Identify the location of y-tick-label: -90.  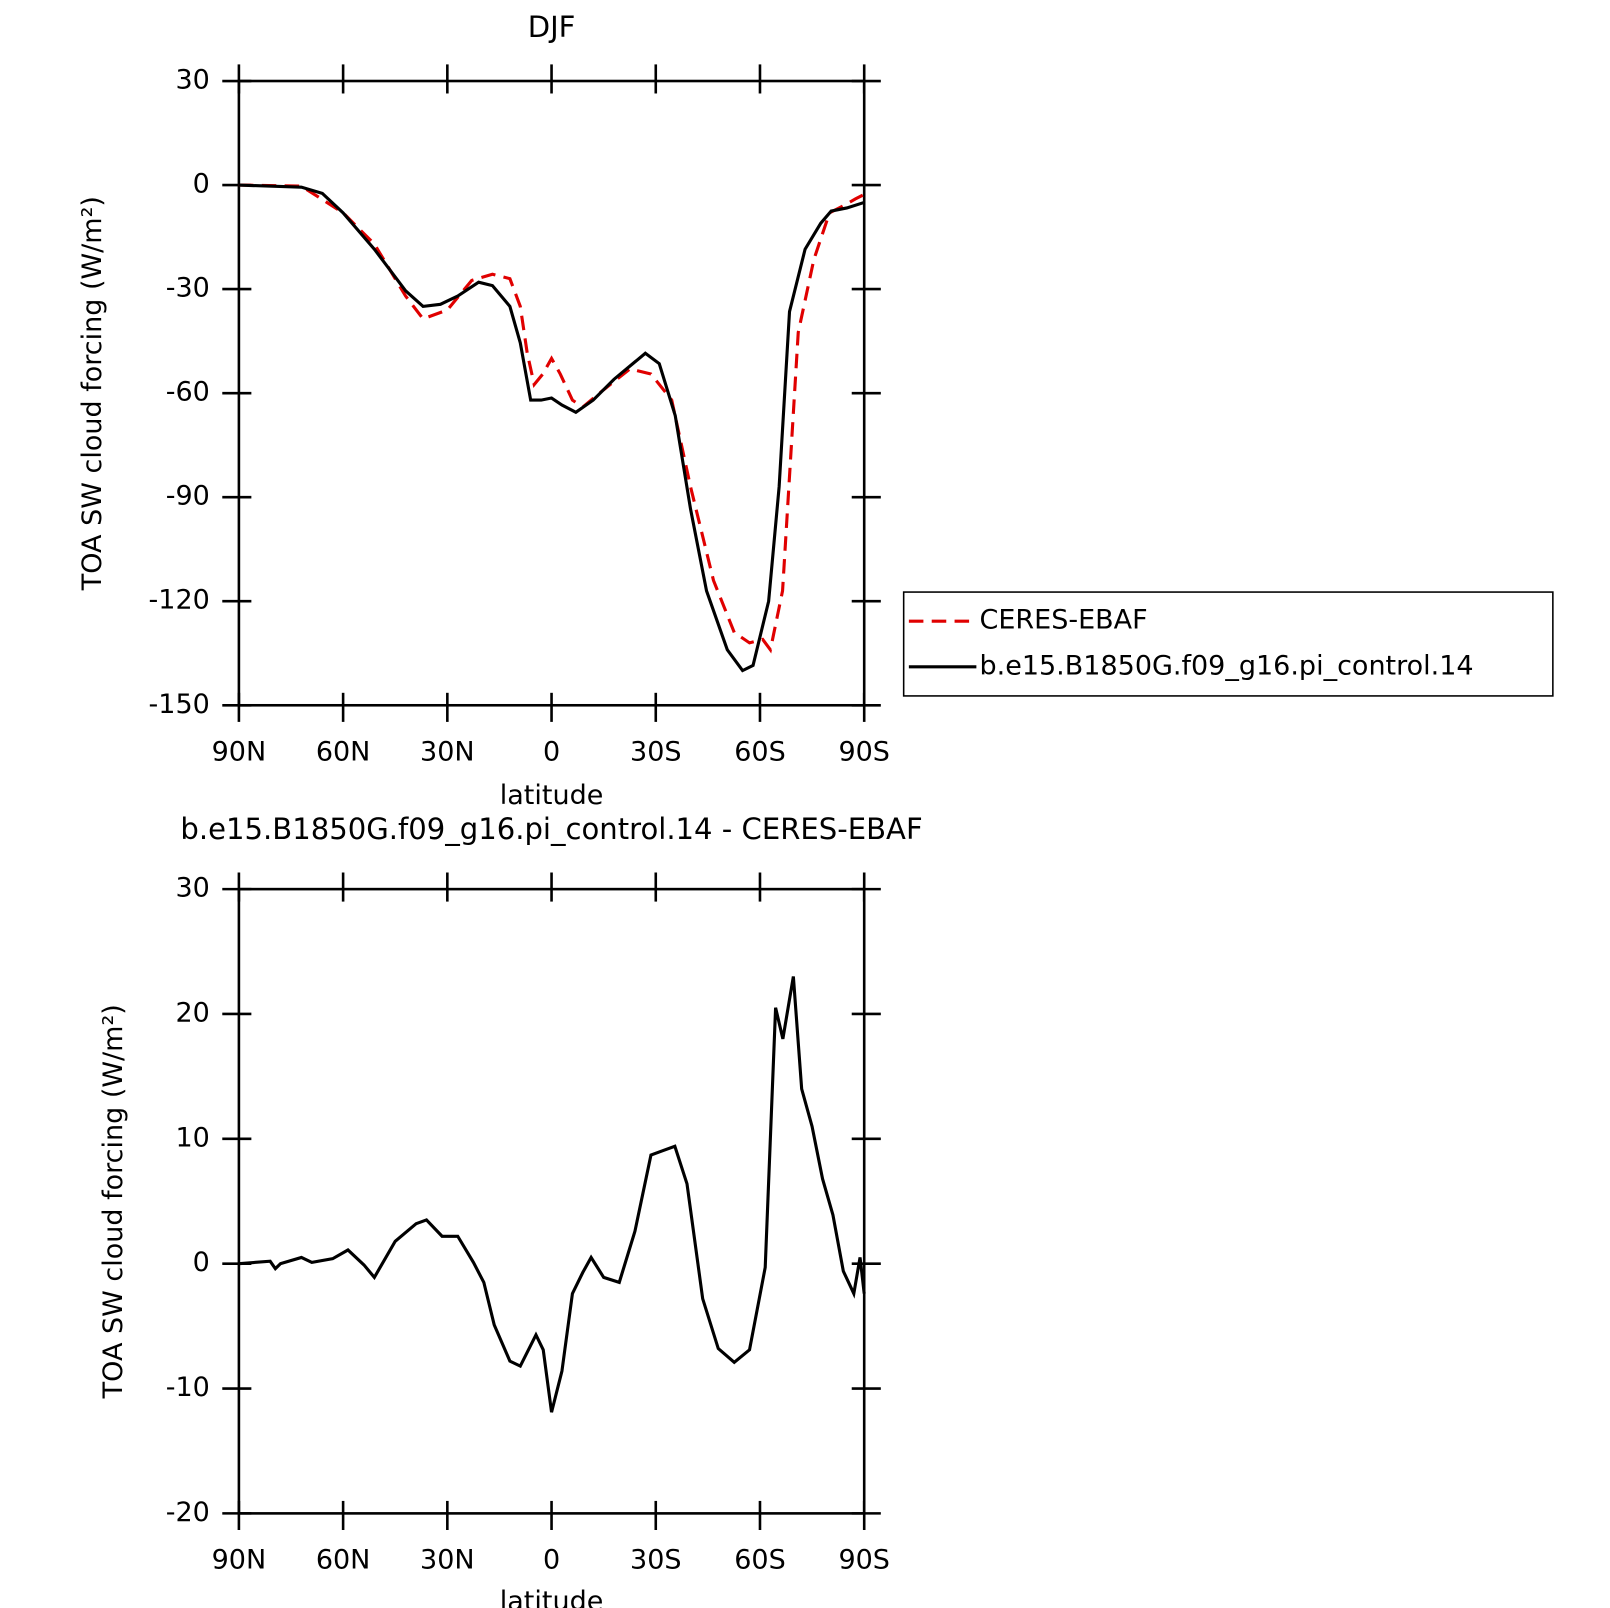
(188, 496).